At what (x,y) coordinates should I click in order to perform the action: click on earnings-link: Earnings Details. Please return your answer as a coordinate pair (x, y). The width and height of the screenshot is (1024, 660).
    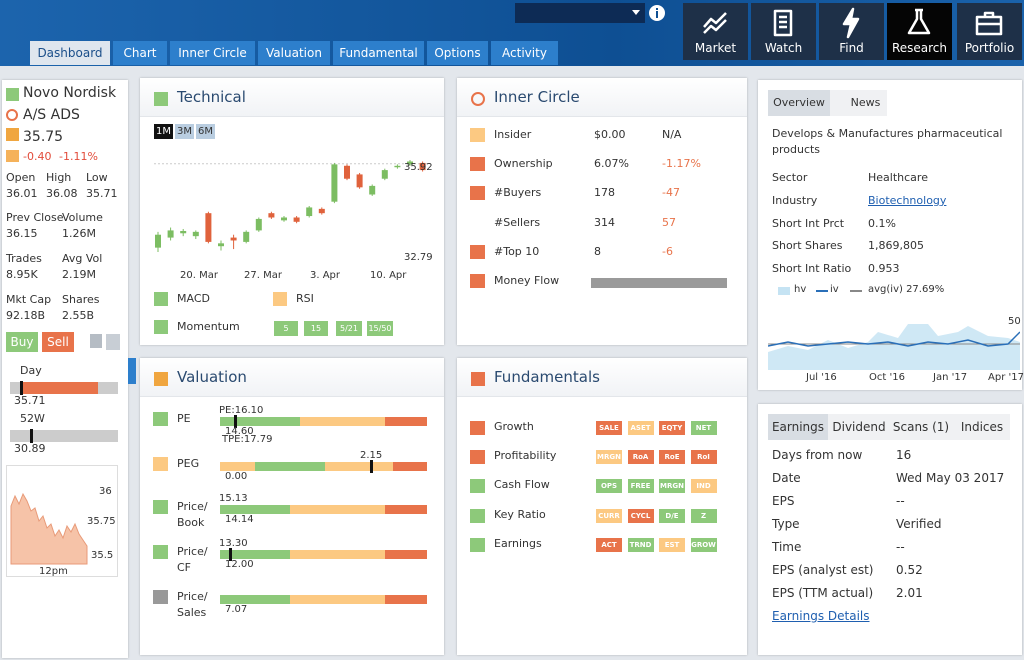
    Looking at the image, I should click on (821, 616).